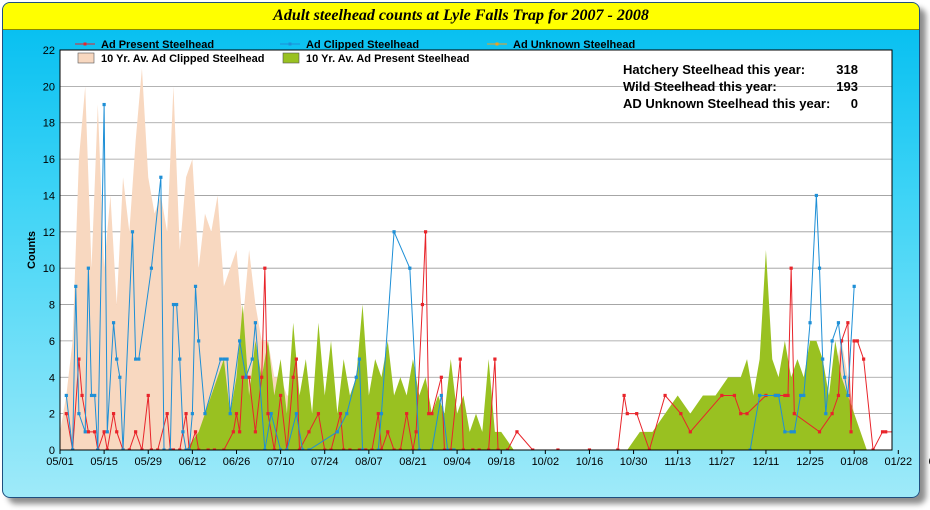 The height and width of the screenshot is (510, 930). What do you see at coordinates (501, 462) in the screenshot?
I see `x-tick-label: 09/18` at bounding box center [501, 462].